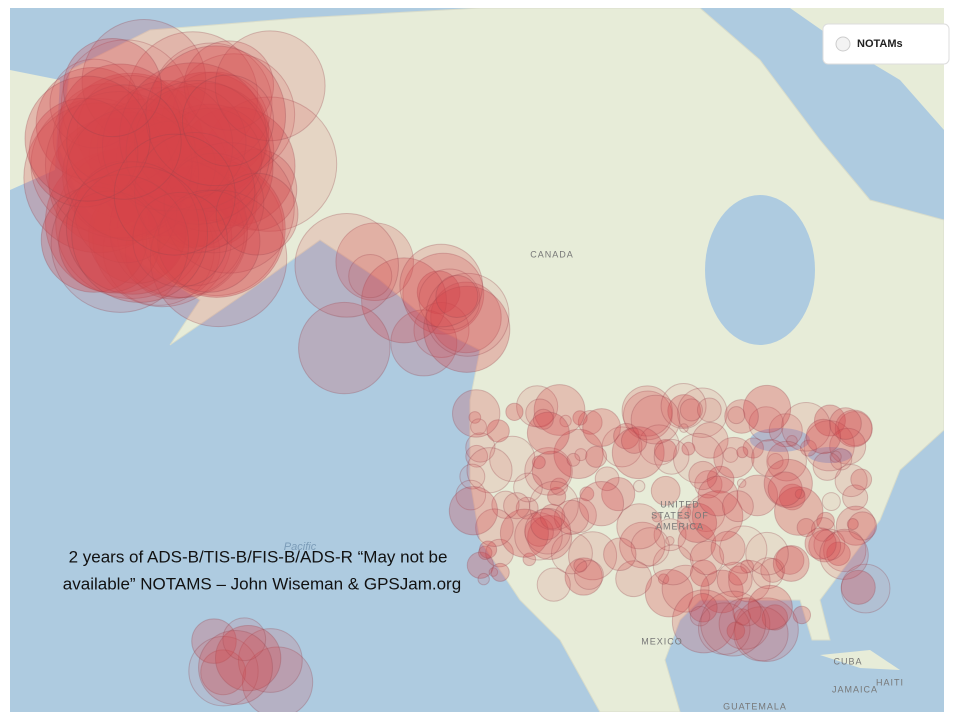 The image size is (960, 725). I want to click on land-siberia, so click(35, 130).